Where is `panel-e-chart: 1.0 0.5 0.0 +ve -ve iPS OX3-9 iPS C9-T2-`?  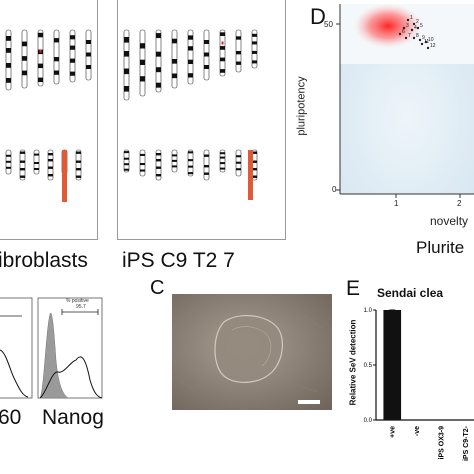
panel-e-chart: 1.0 0.5 0.0 +ve -ve iPS OX3-9 iPS C9-T2- is located at coordinates (419, 384).